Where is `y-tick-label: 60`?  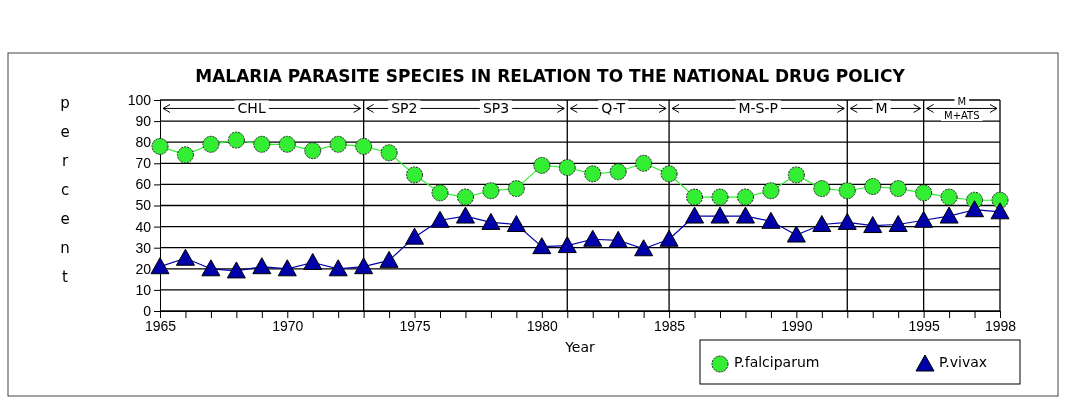
y-tick-label: 60 is located at coordinates (143, 184).